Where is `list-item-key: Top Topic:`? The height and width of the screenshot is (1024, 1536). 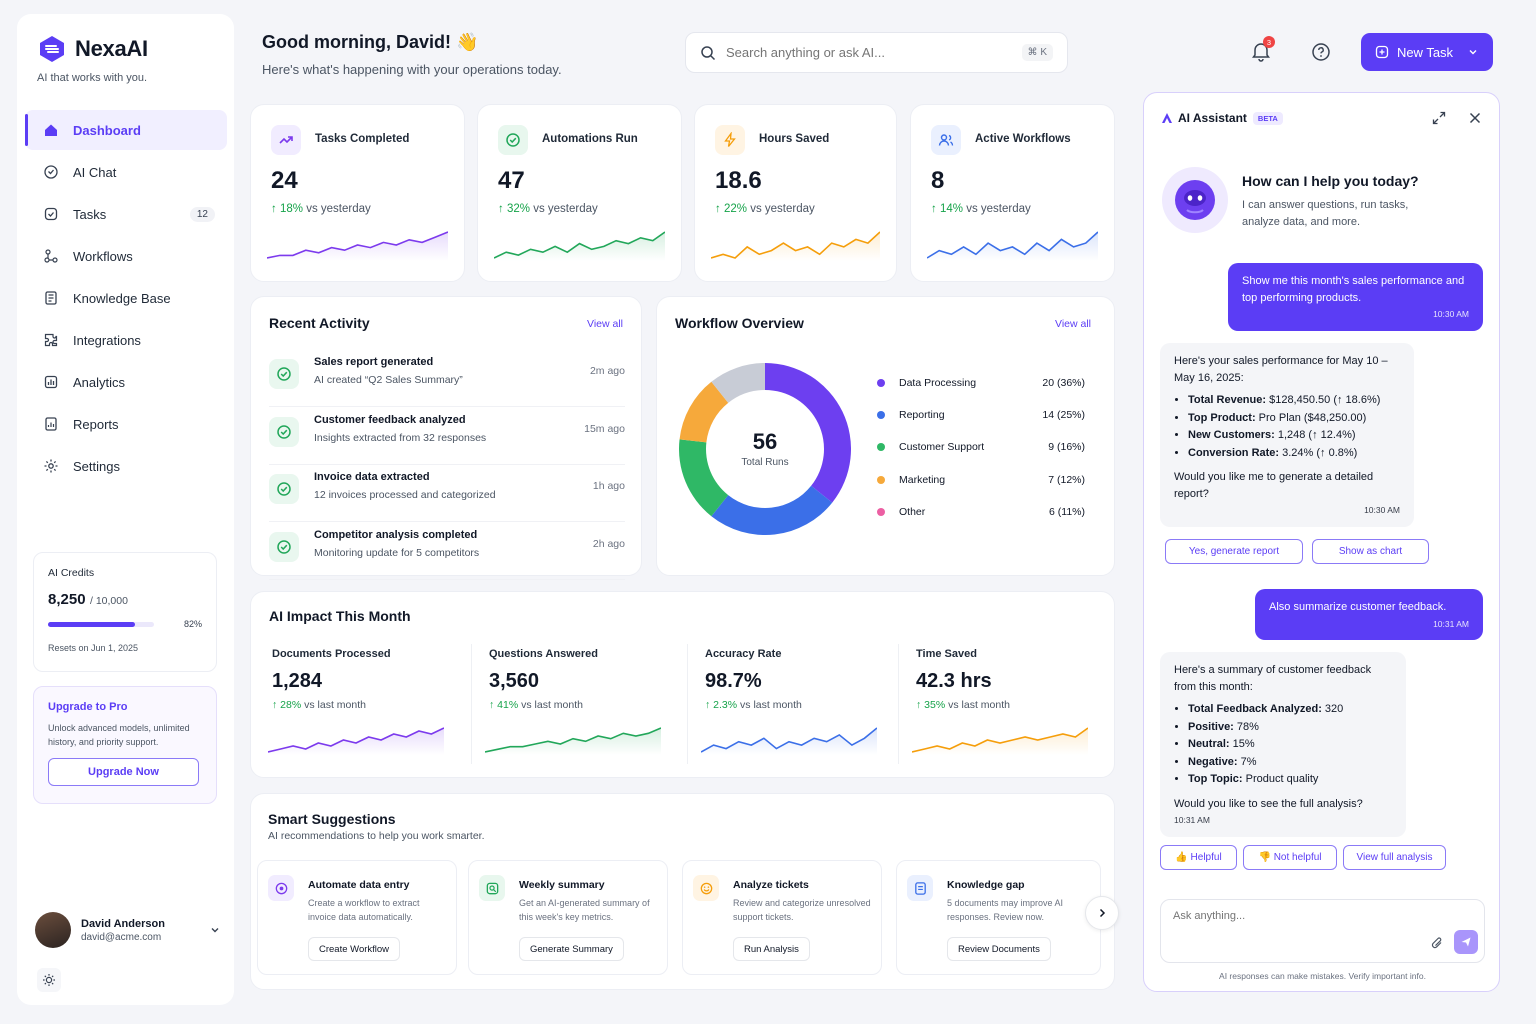 list-item-key: Top Topic: is located at coordinates (1215, 779).